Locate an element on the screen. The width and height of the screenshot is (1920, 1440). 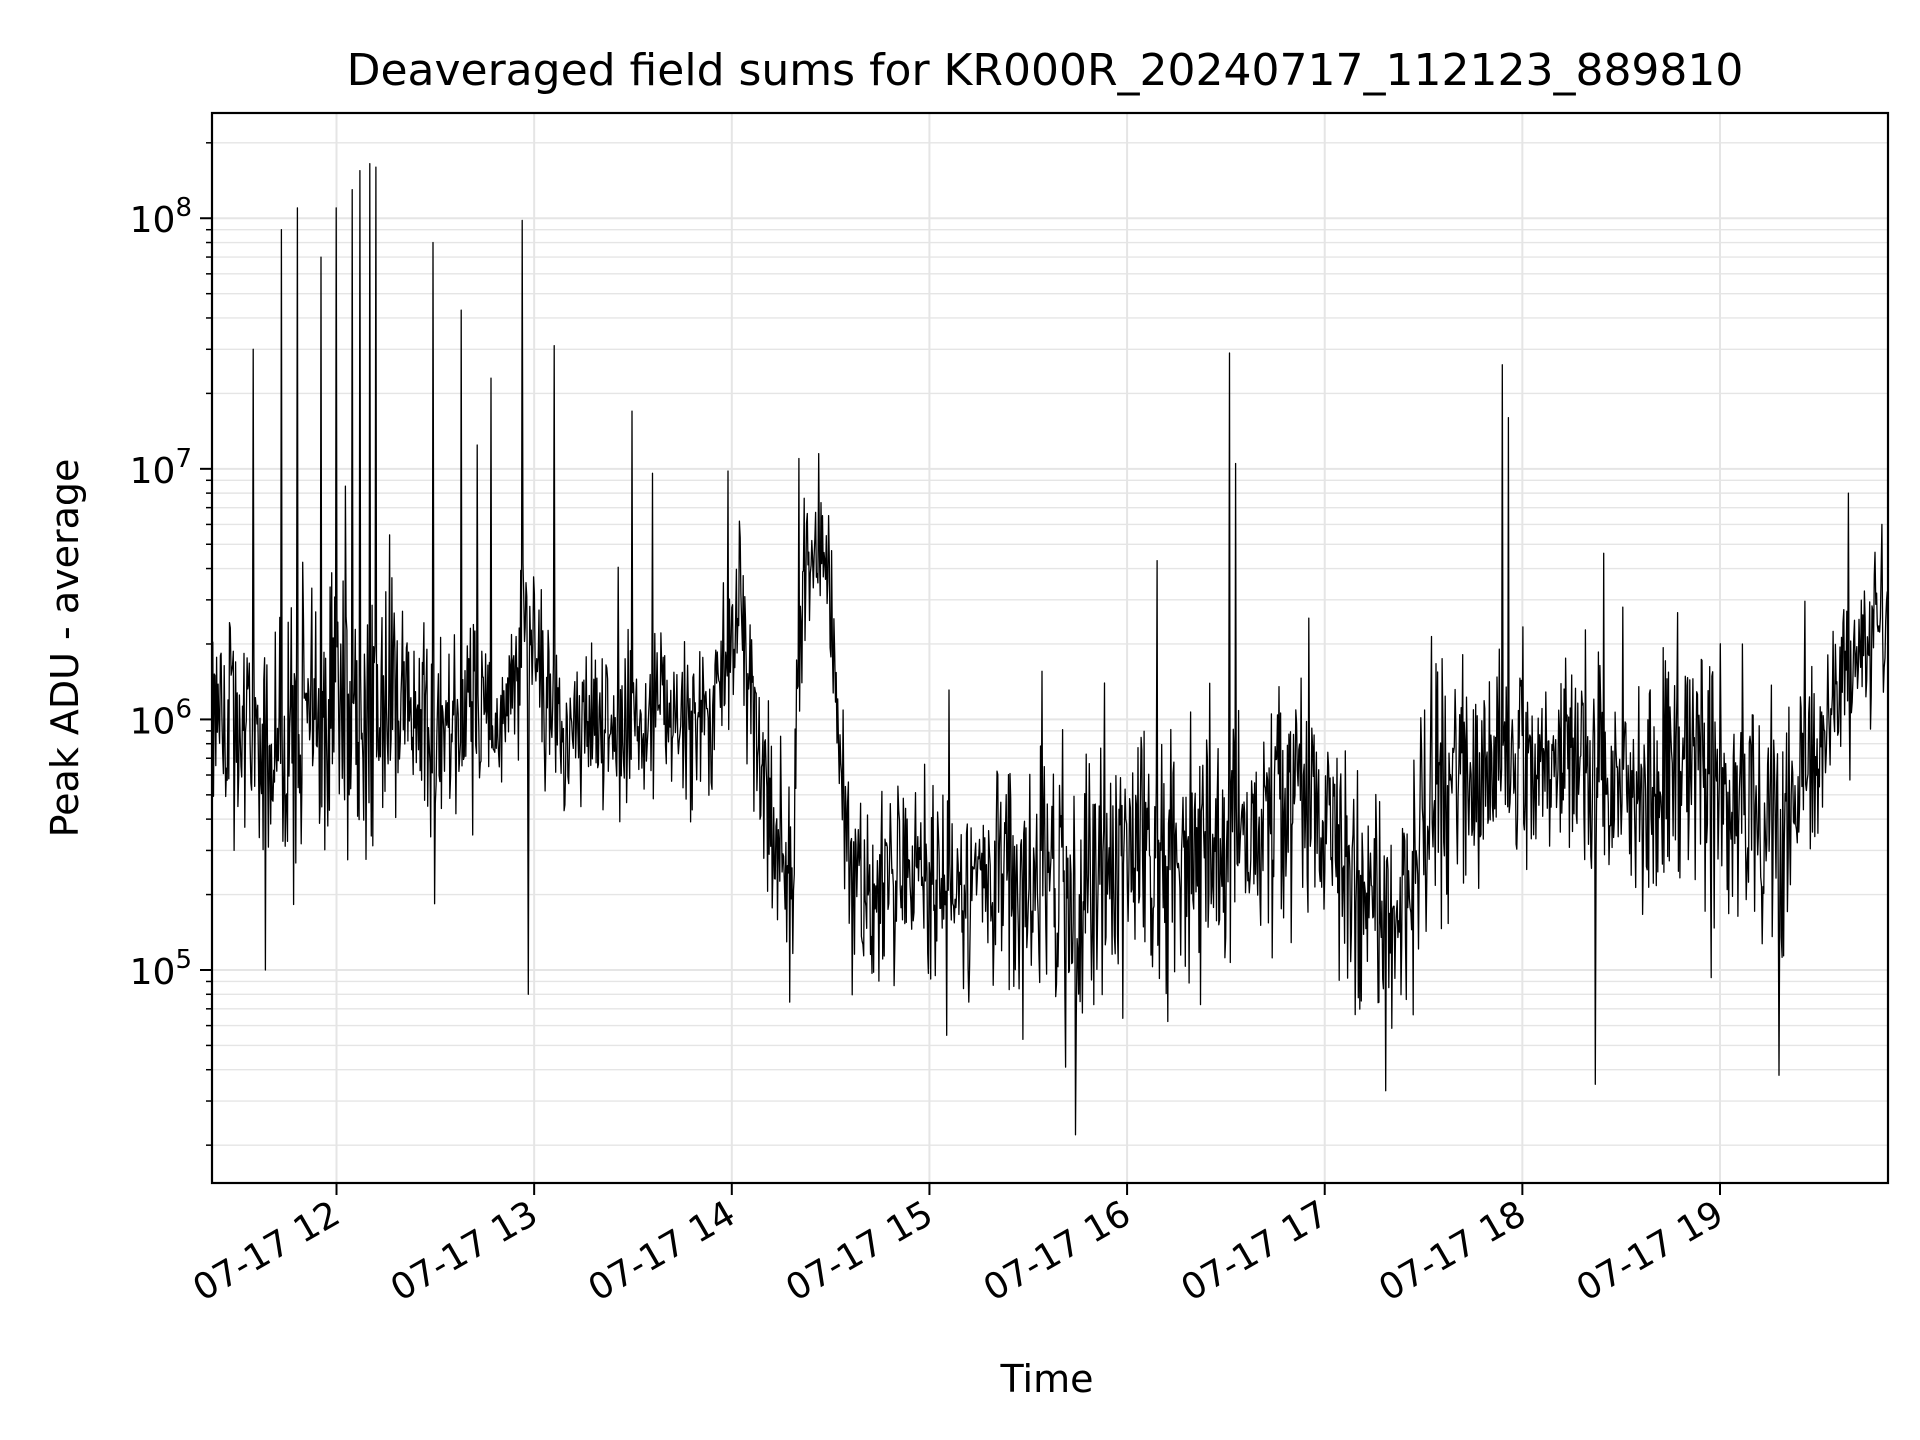
y-axis: 10⁵ 10⁶ 10⁷ 10⁸ is located at coordinates (171, 644).